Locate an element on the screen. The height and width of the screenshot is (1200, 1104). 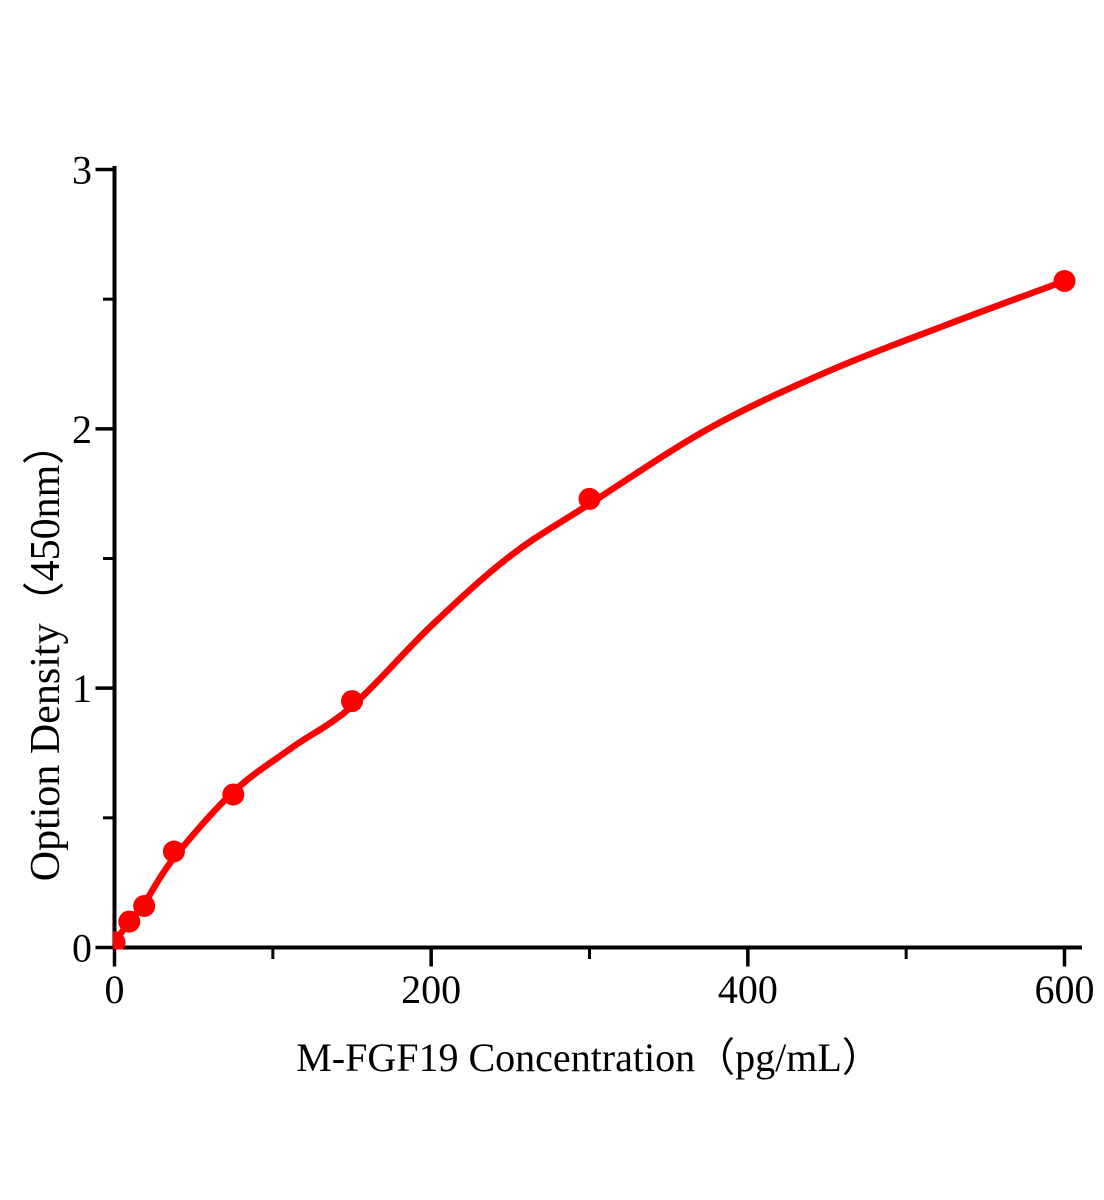
y-tick-label: 0 is located at coordinates (82, 948).